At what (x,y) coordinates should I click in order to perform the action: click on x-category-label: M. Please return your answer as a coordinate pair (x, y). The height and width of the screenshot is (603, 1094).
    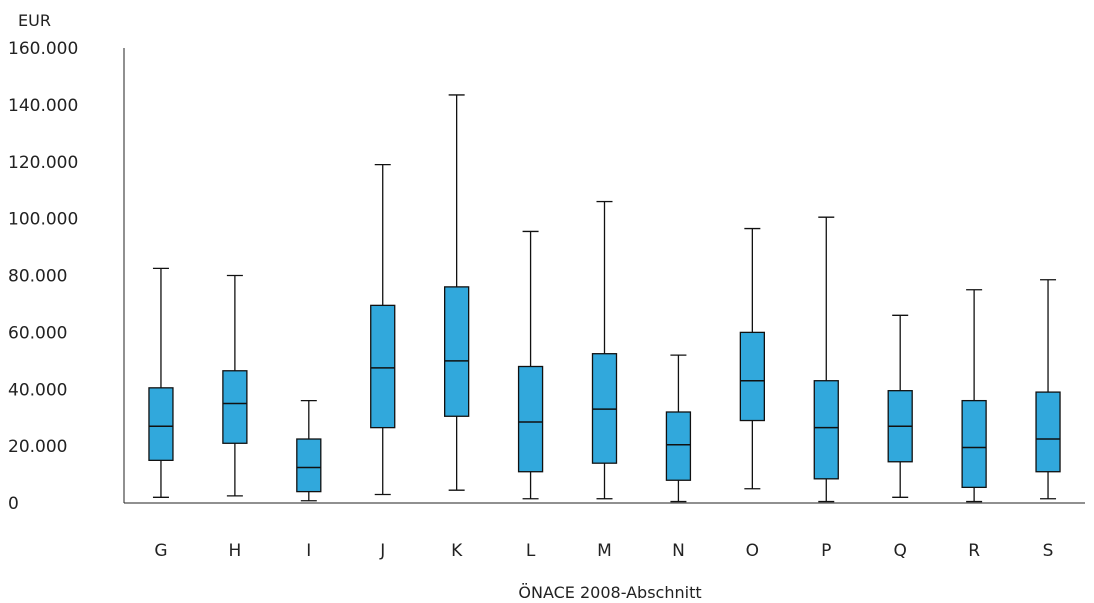
    Looking at the image, I should click on (604, 551).